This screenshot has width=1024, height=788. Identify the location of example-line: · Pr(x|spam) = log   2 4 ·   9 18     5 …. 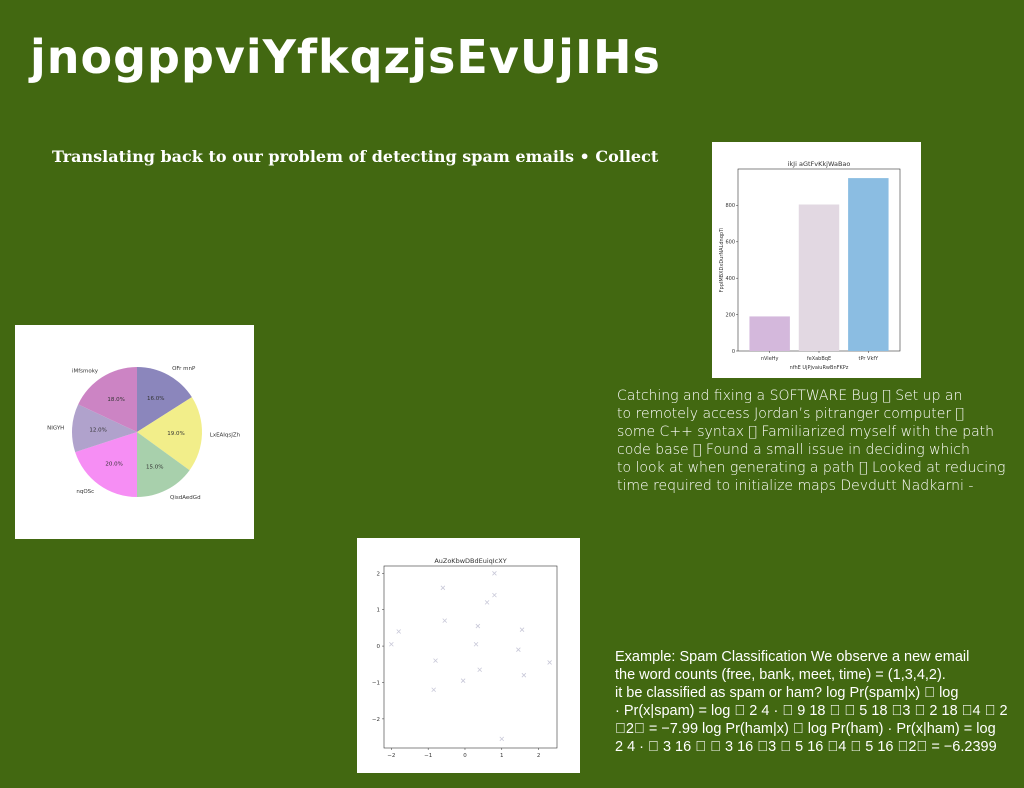
(811, 711).